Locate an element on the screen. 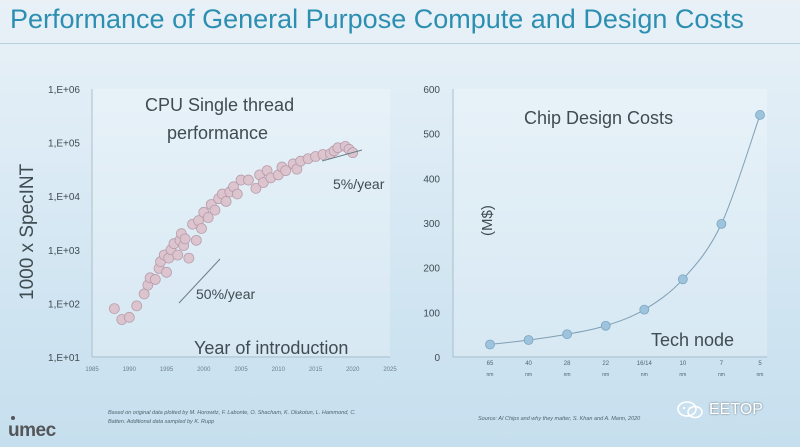 Image resolution: width=800 pixels, height=447 pixels. y-tick-label: 600 is located at coordinates (431, 90).